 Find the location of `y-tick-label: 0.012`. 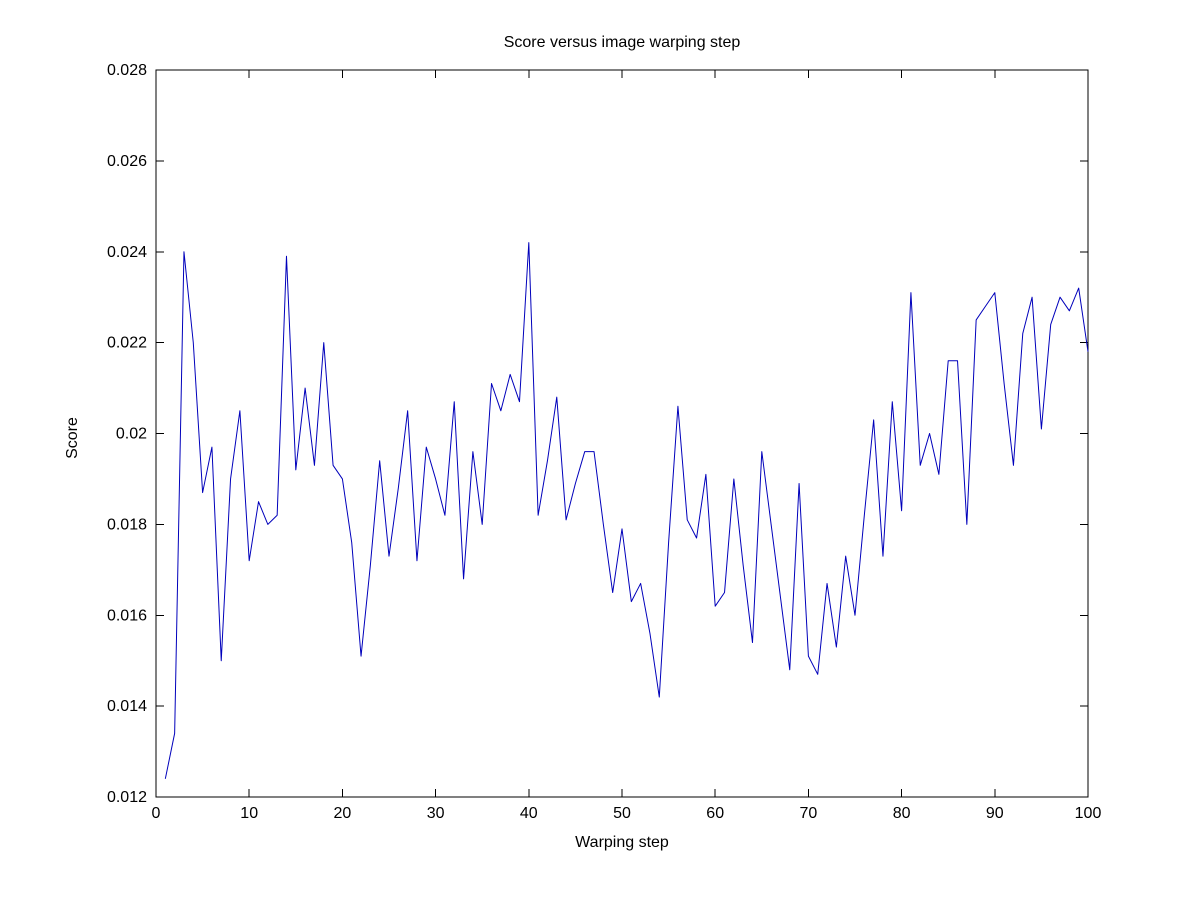

y-tick-label: 0.012 is located at coordinates (127, 797).